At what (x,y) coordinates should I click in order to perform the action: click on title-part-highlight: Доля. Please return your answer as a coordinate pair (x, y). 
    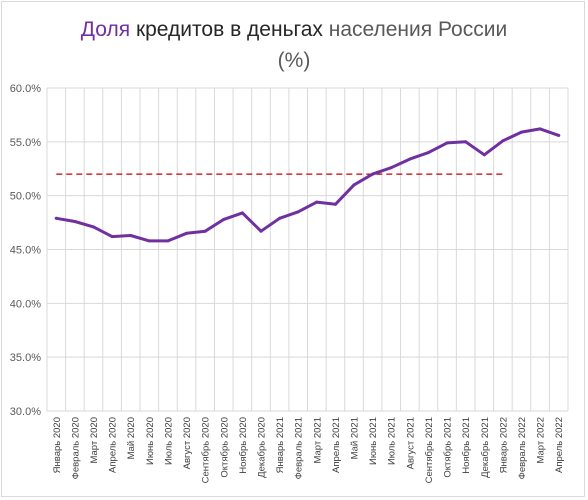
    Looking at the image, I should click on (105, 29).